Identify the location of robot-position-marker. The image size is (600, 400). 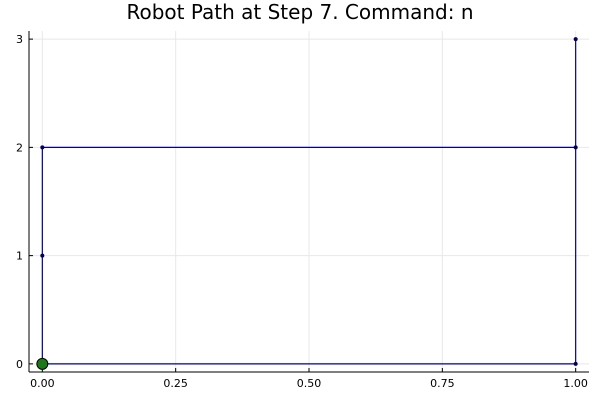
(42, 363).